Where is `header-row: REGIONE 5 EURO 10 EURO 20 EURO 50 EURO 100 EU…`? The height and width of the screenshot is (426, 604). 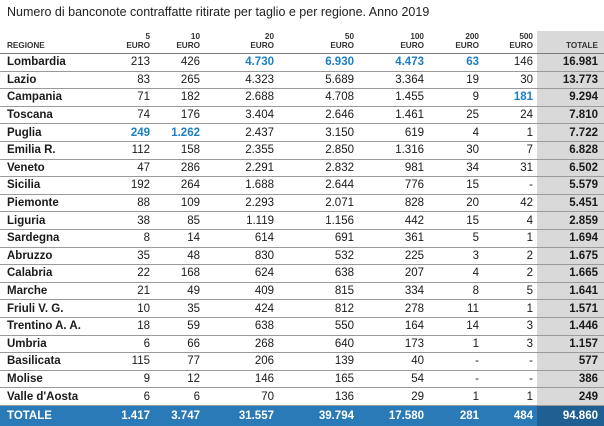
header-row: REGIONE 5 EURO 10 EURO 20 EURO 50 EURO 100 EU… is located at coordinates (302, 42).